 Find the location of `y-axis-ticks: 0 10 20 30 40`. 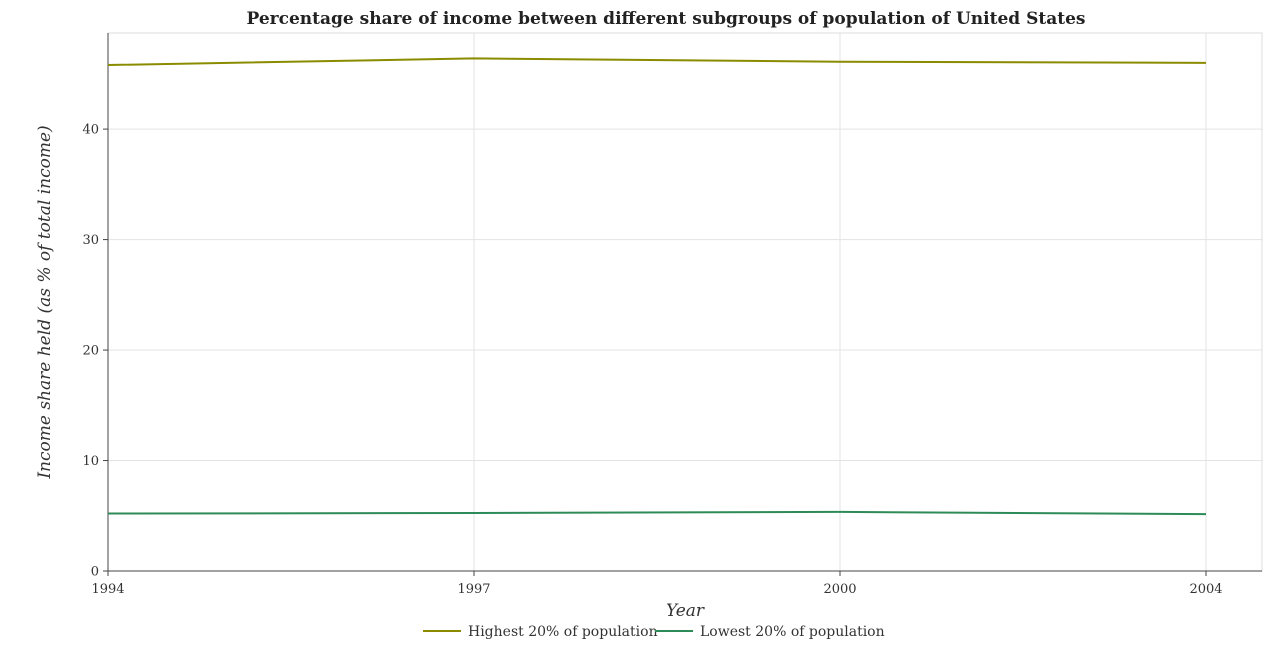

y-axis-ticks: 0 10 20 30 40 is located at coordinates (95, 351).